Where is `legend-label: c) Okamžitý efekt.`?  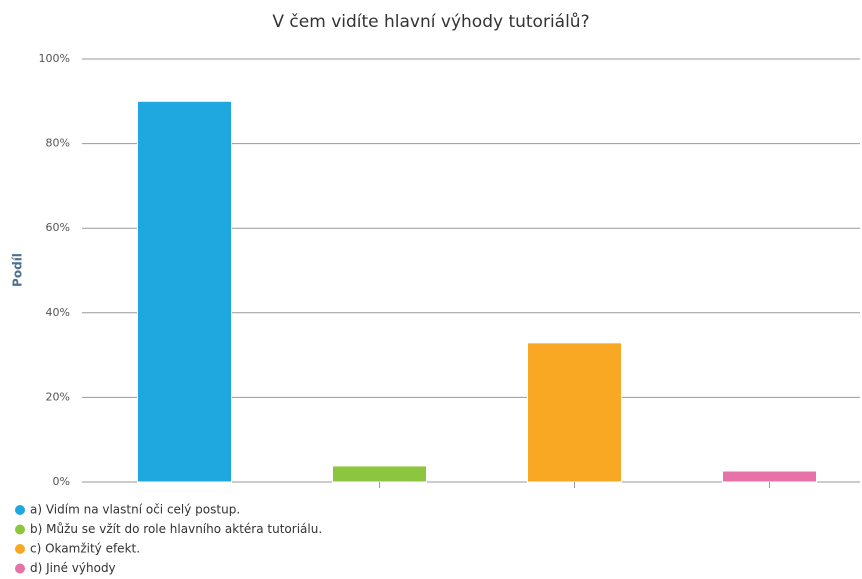
legend-label: c) Okamžitý efekt. is located at coordinates (85, 549).